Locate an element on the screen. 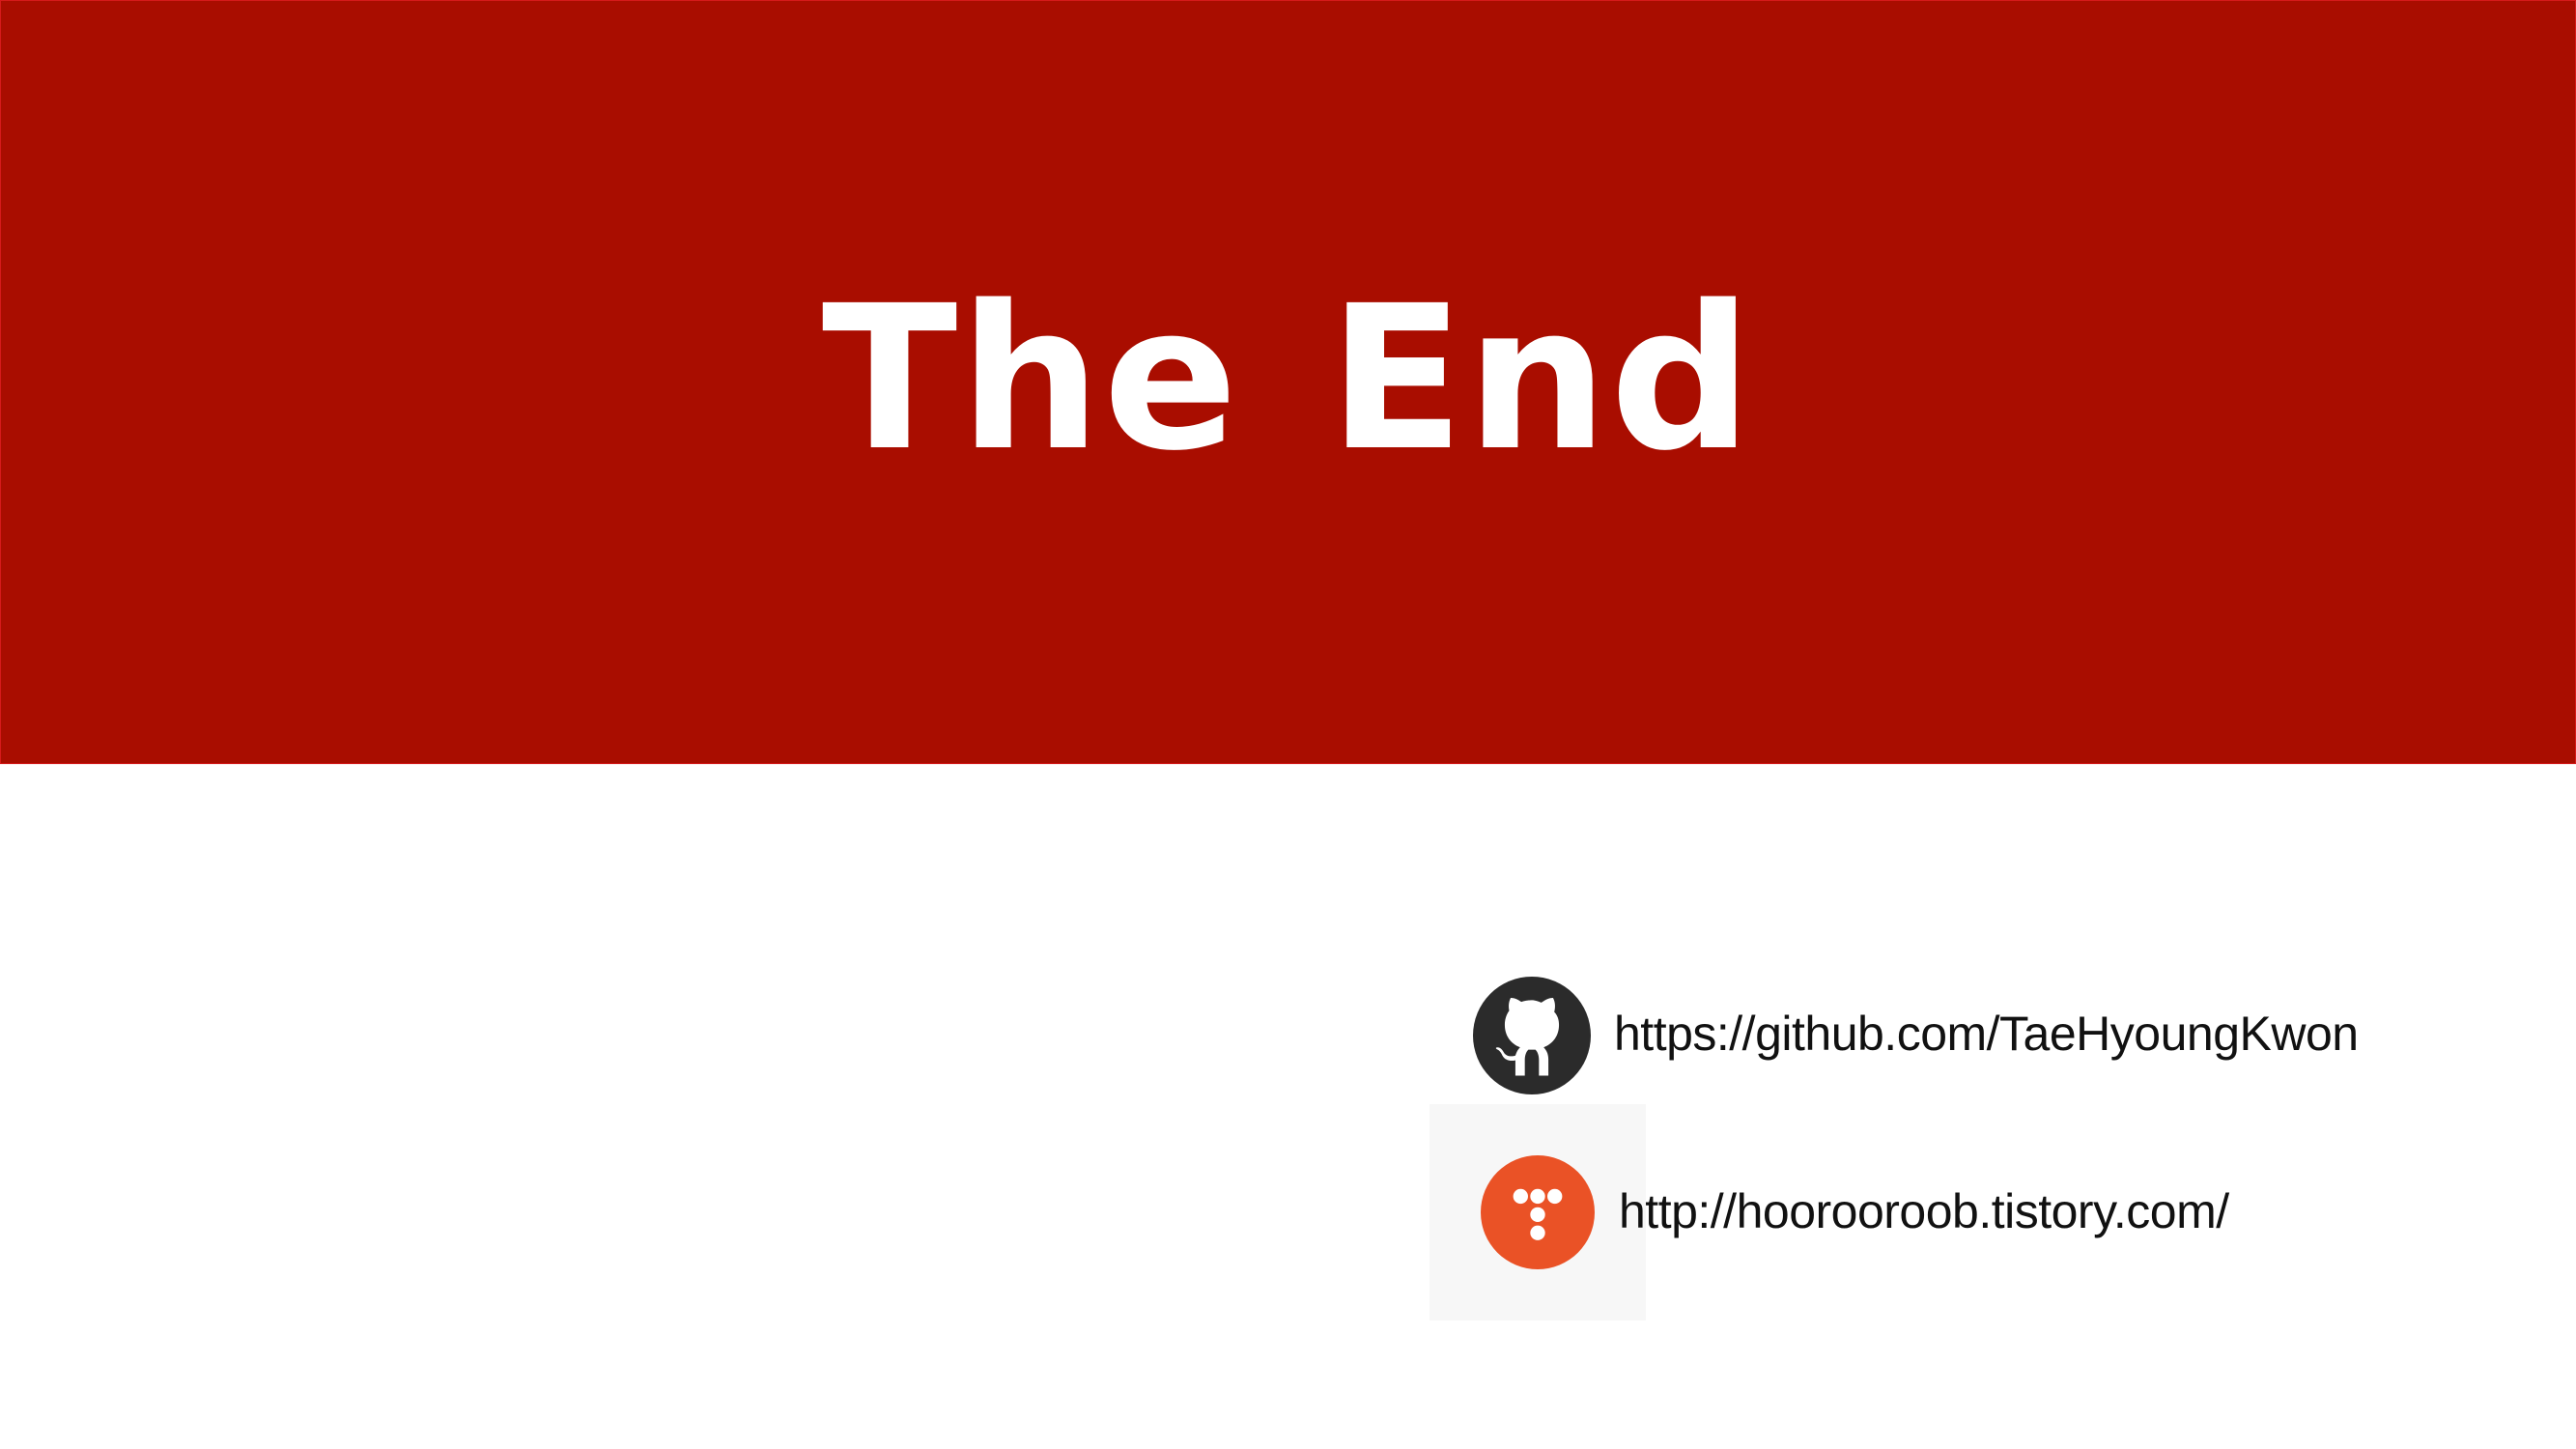 Image resolution: width=2576 pixels, height=1449 pixels. tistory-link-row: http://hoorooroob.tistory.com/ is located at coordinates (1829, 1212).